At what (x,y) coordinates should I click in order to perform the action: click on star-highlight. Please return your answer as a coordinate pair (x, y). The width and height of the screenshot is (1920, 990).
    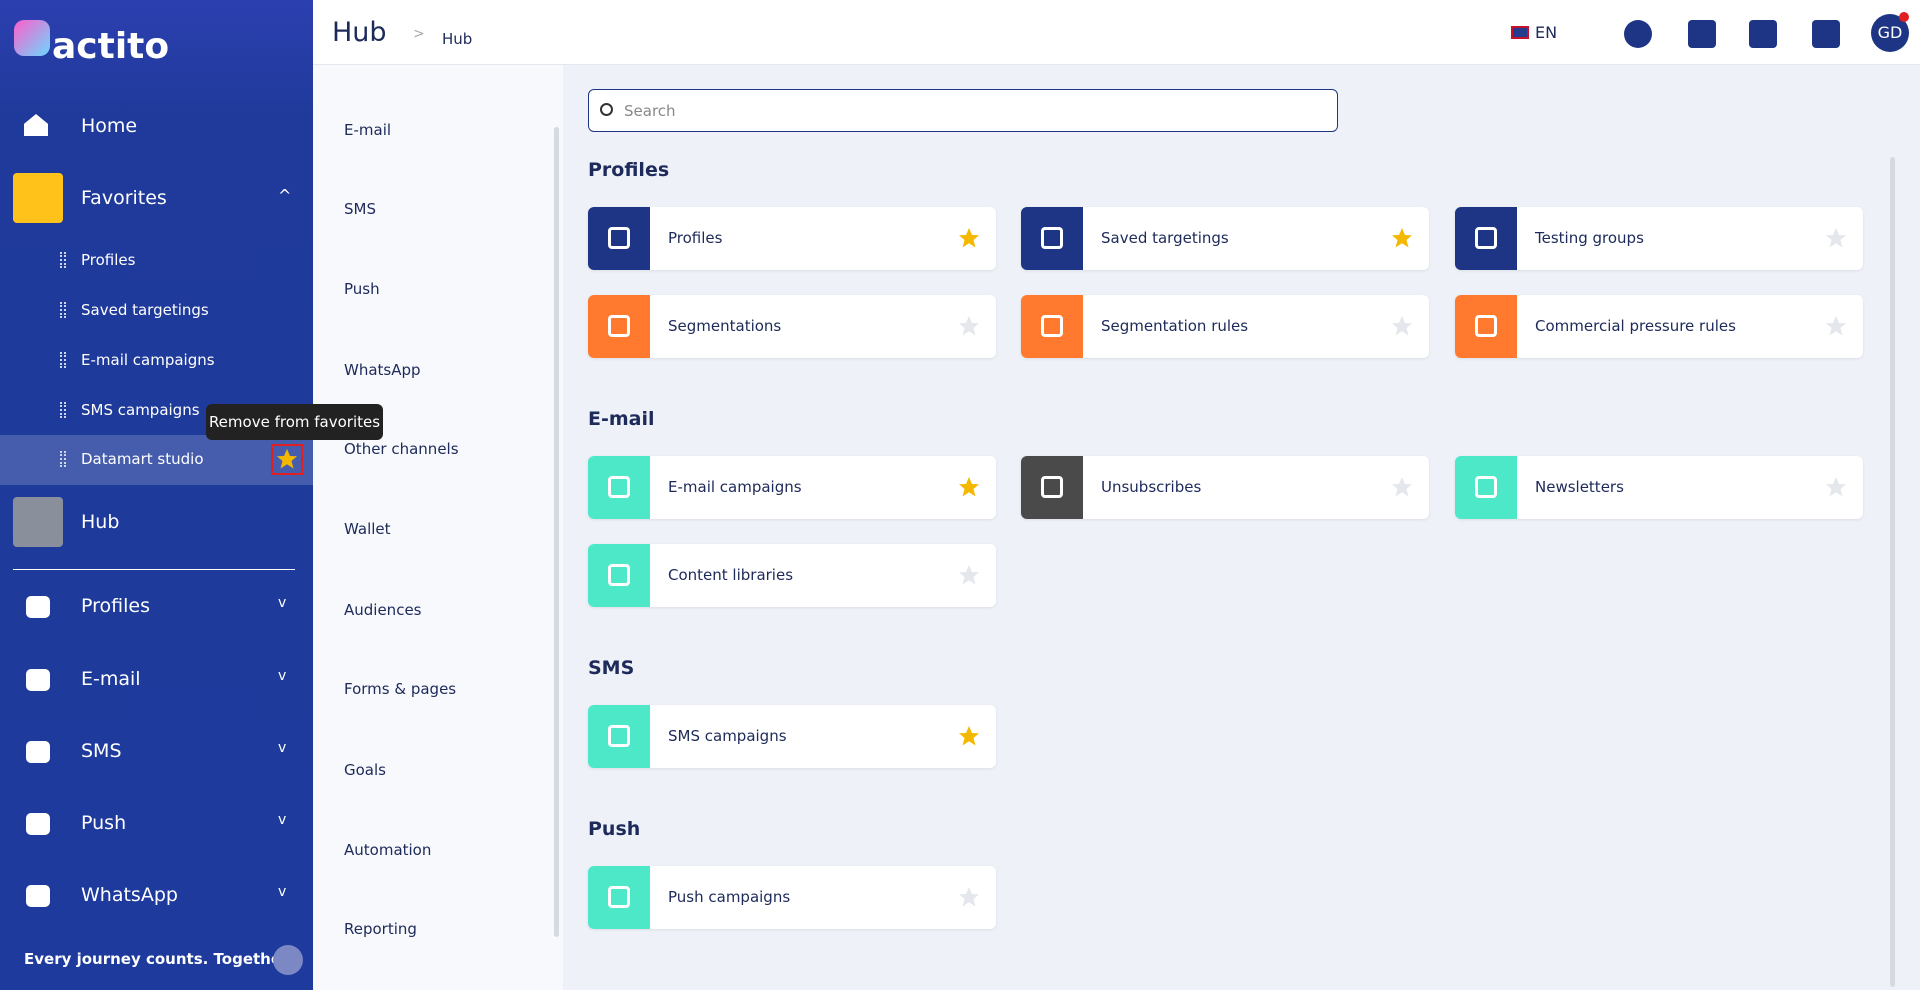
    Looking at the image, I should click on (287, 459).